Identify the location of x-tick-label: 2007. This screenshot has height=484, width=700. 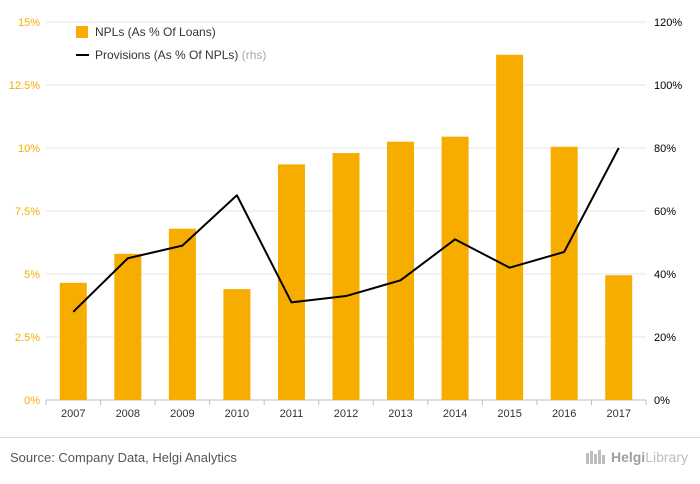
(73, 414).